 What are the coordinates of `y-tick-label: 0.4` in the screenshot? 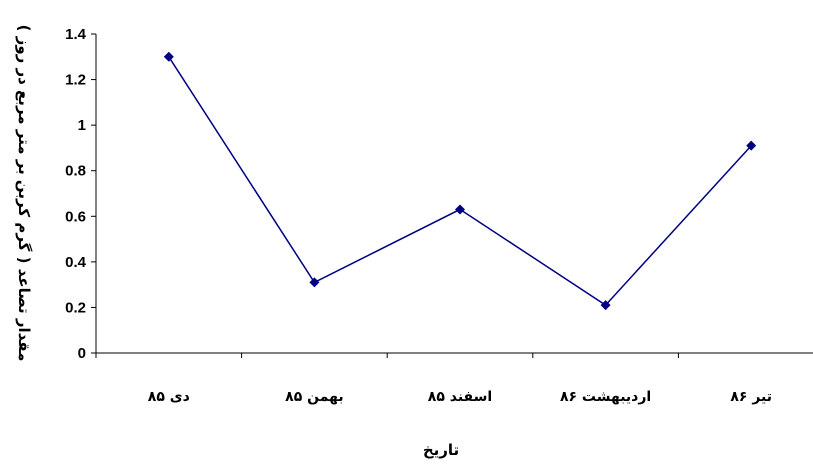 It's located at (76, 262).